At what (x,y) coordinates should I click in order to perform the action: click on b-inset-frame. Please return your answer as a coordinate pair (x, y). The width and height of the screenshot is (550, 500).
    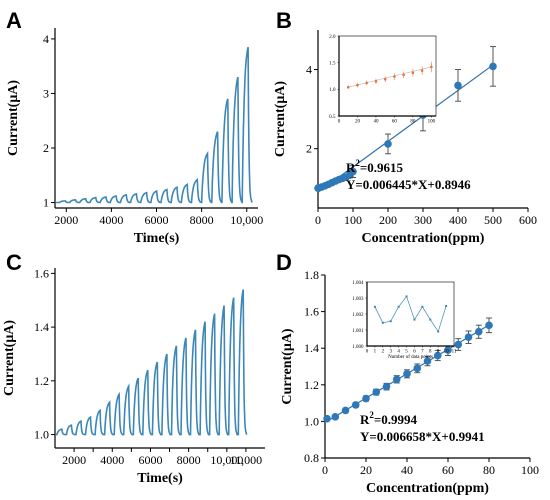
    Looking at the image, I should click on (387, 76).